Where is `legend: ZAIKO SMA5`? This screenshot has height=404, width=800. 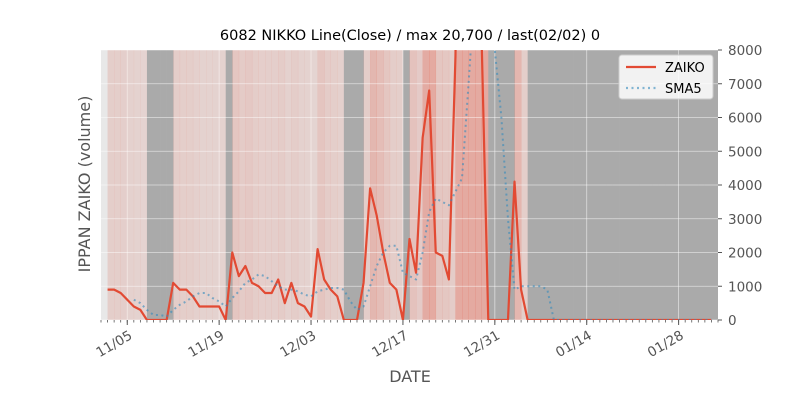
legend: ZAIKO SMA5 is located at coordinates (666, 77).